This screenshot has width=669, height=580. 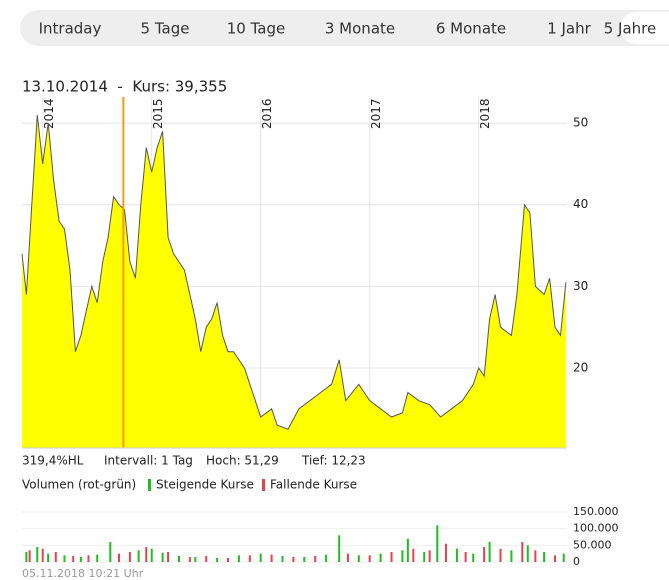 What do you see at coordinates (79, 485) in the screenshot?
I see `volume-title: Volumen (rot-grün)` at bounding box center [79, 485].